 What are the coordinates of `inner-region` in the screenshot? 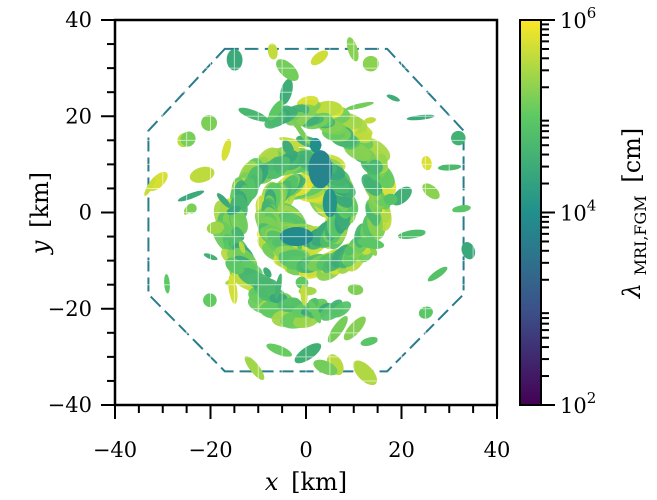 It's located at (310, 196).